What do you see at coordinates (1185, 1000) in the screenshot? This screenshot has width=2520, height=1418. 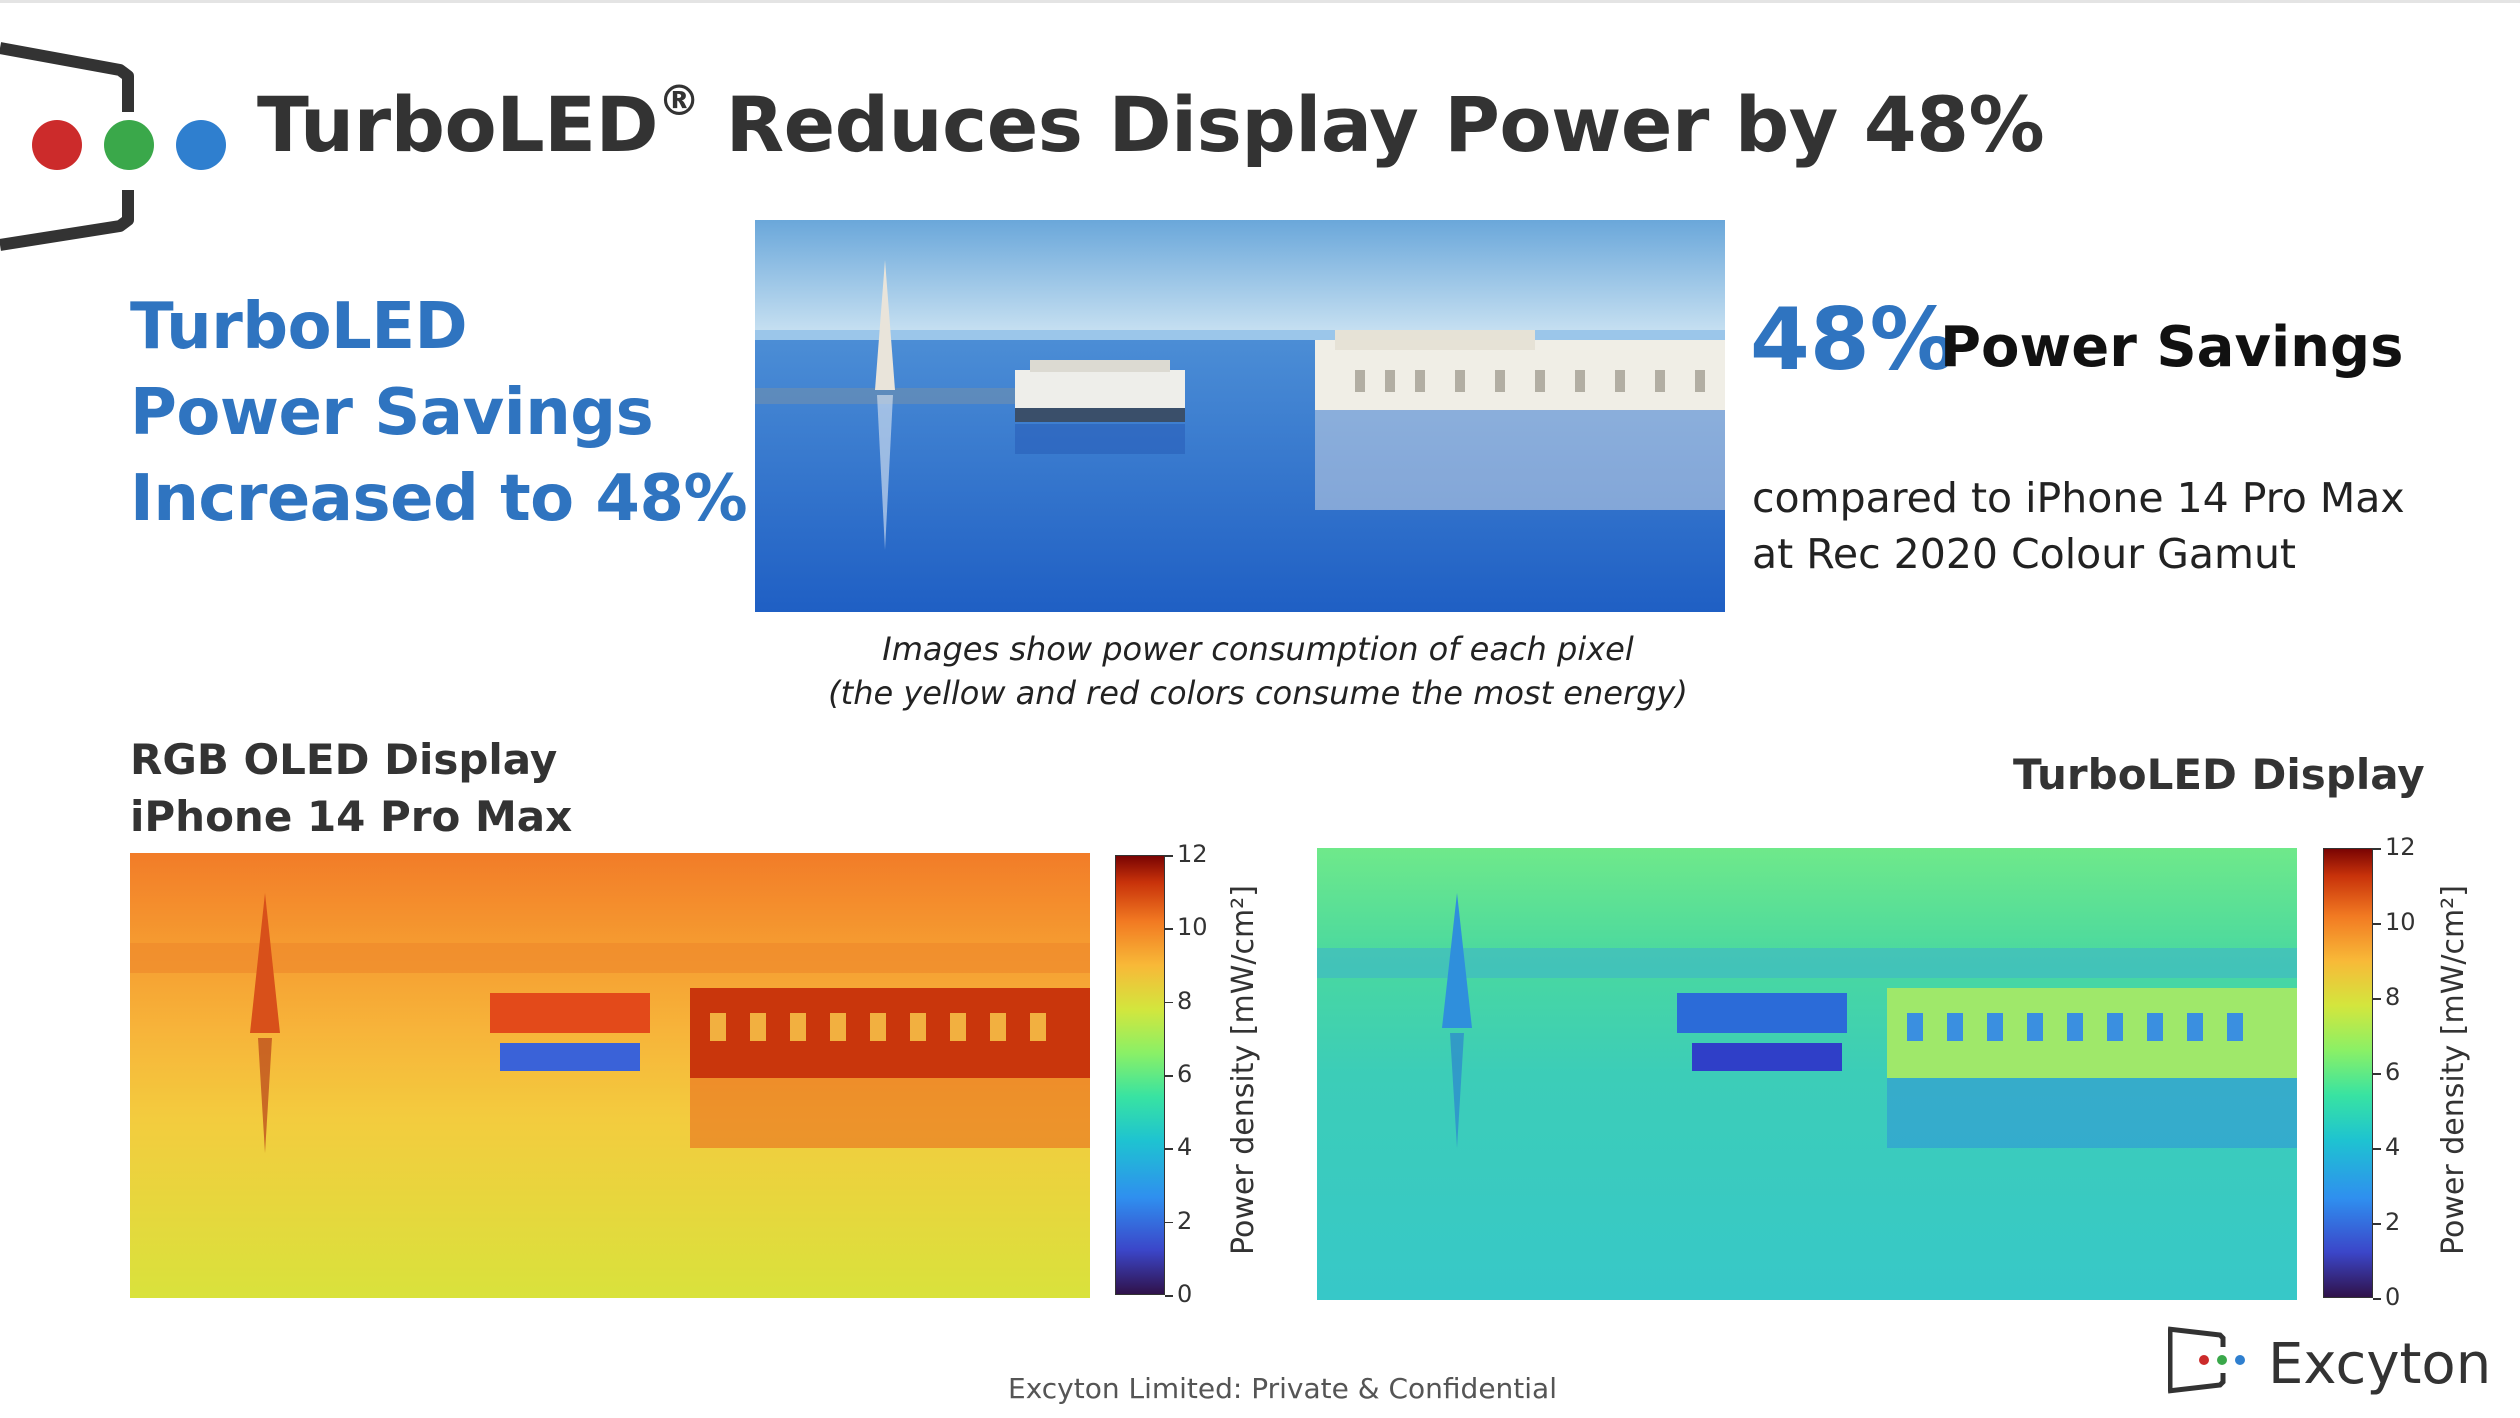 I see `rgb-oled-colorbar-tick: 8` at bounding box center [1185, 1000].